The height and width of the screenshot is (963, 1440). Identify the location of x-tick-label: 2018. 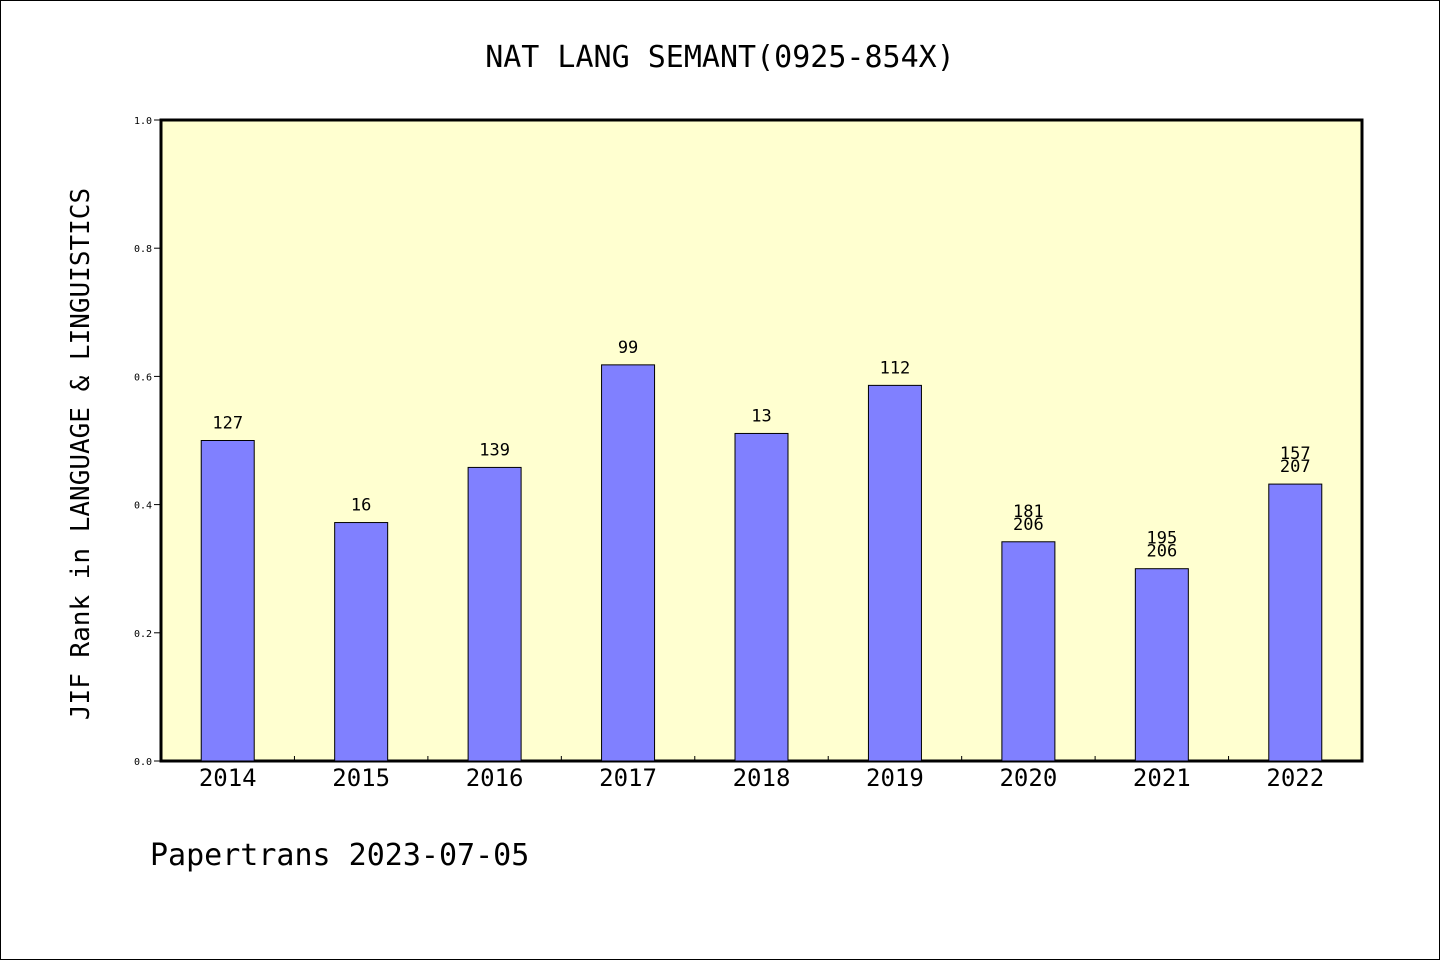
(762, 778).